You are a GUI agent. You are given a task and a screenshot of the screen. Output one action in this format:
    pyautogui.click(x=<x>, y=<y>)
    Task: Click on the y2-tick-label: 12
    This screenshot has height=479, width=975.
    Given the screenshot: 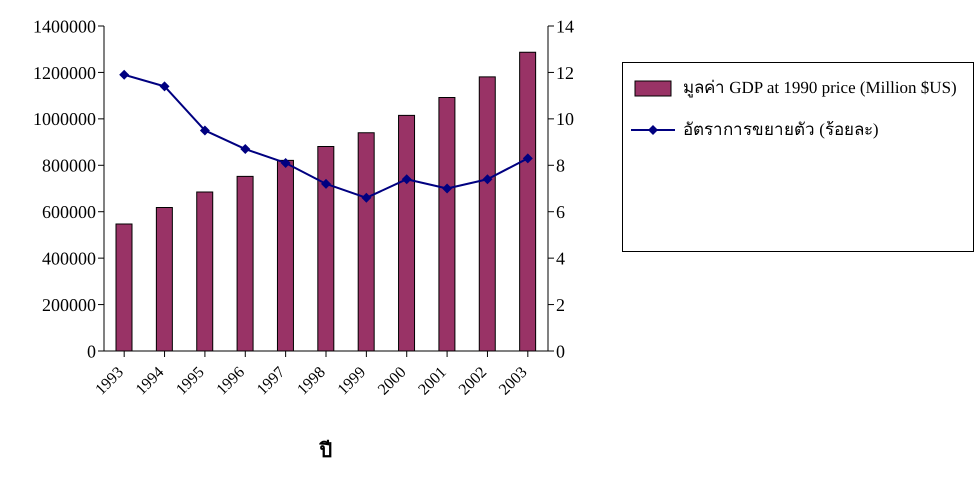 What is the action you would take?
    pyautogui.click(x=565, y=72)
    